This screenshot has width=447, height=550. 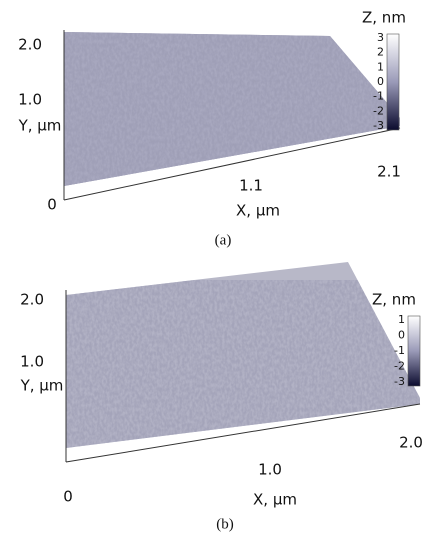 What do you see at coordinates (270, 470) in the screenshot?
I see `x-tick-label: 1.0` at bounding box center [270, 470].